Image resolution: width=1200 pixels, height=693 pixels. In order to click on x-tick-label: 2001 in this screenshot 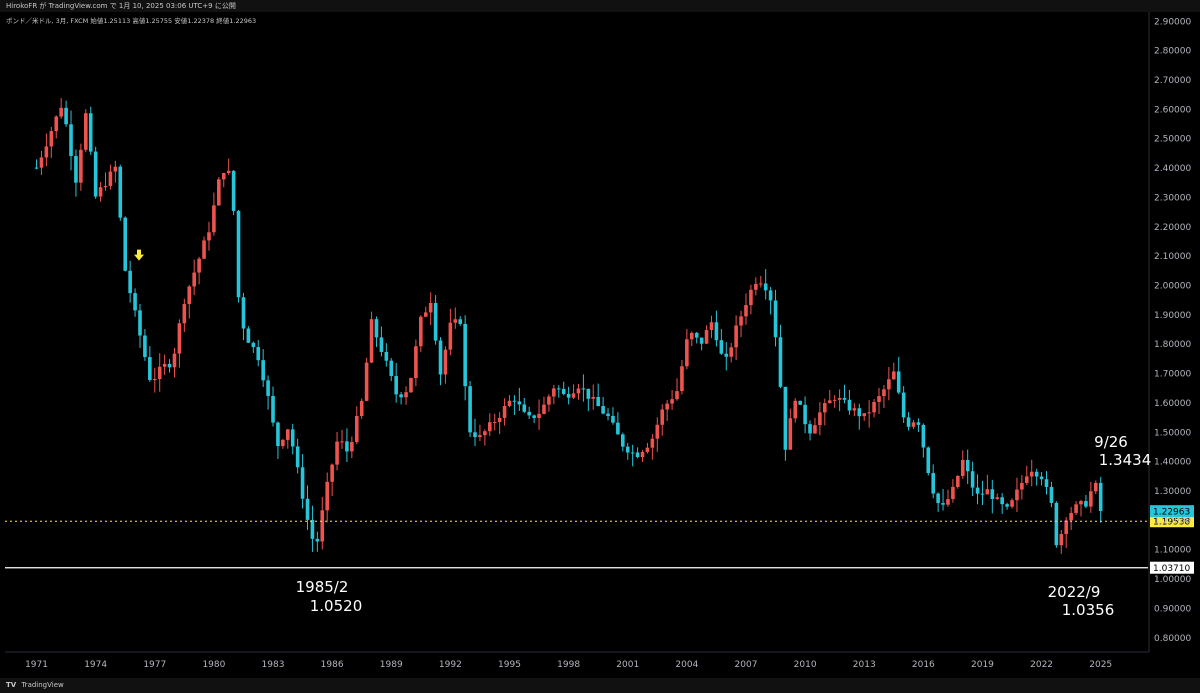, I will do `click(627, 665)`.